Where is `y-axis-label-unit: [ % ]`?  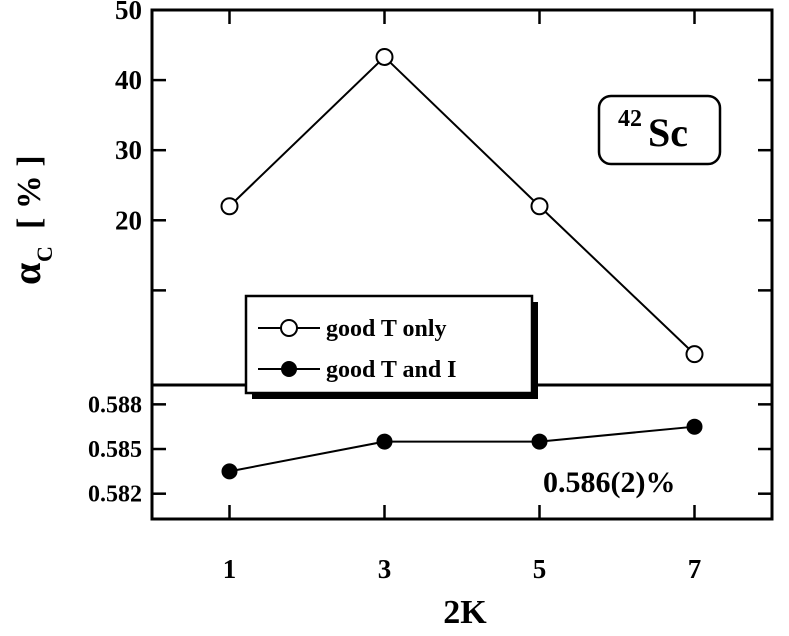
y-axis-label-unit: [ % ] is located at coordinates (29, 192).